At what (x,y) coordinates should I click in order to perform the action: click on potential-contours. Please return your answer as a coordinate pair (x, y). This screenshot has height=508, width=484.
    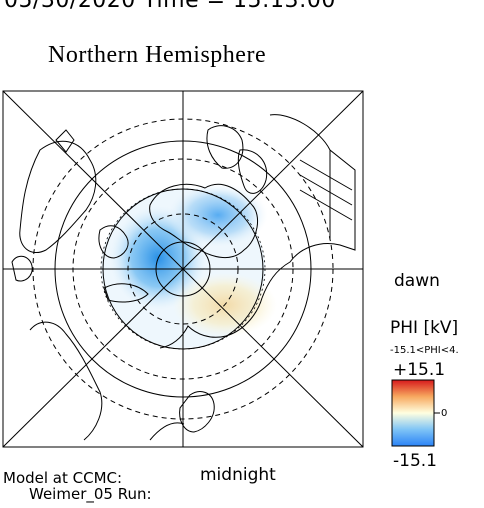
    Looking at the image, I should click on (183, 269).